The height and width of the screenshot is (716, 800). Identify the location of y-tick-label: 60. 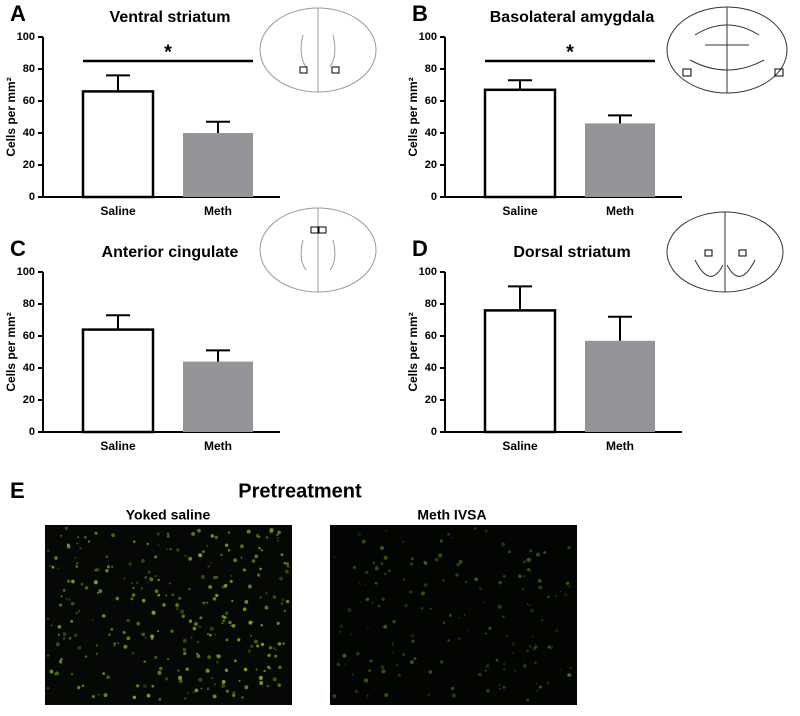
(29, 336).